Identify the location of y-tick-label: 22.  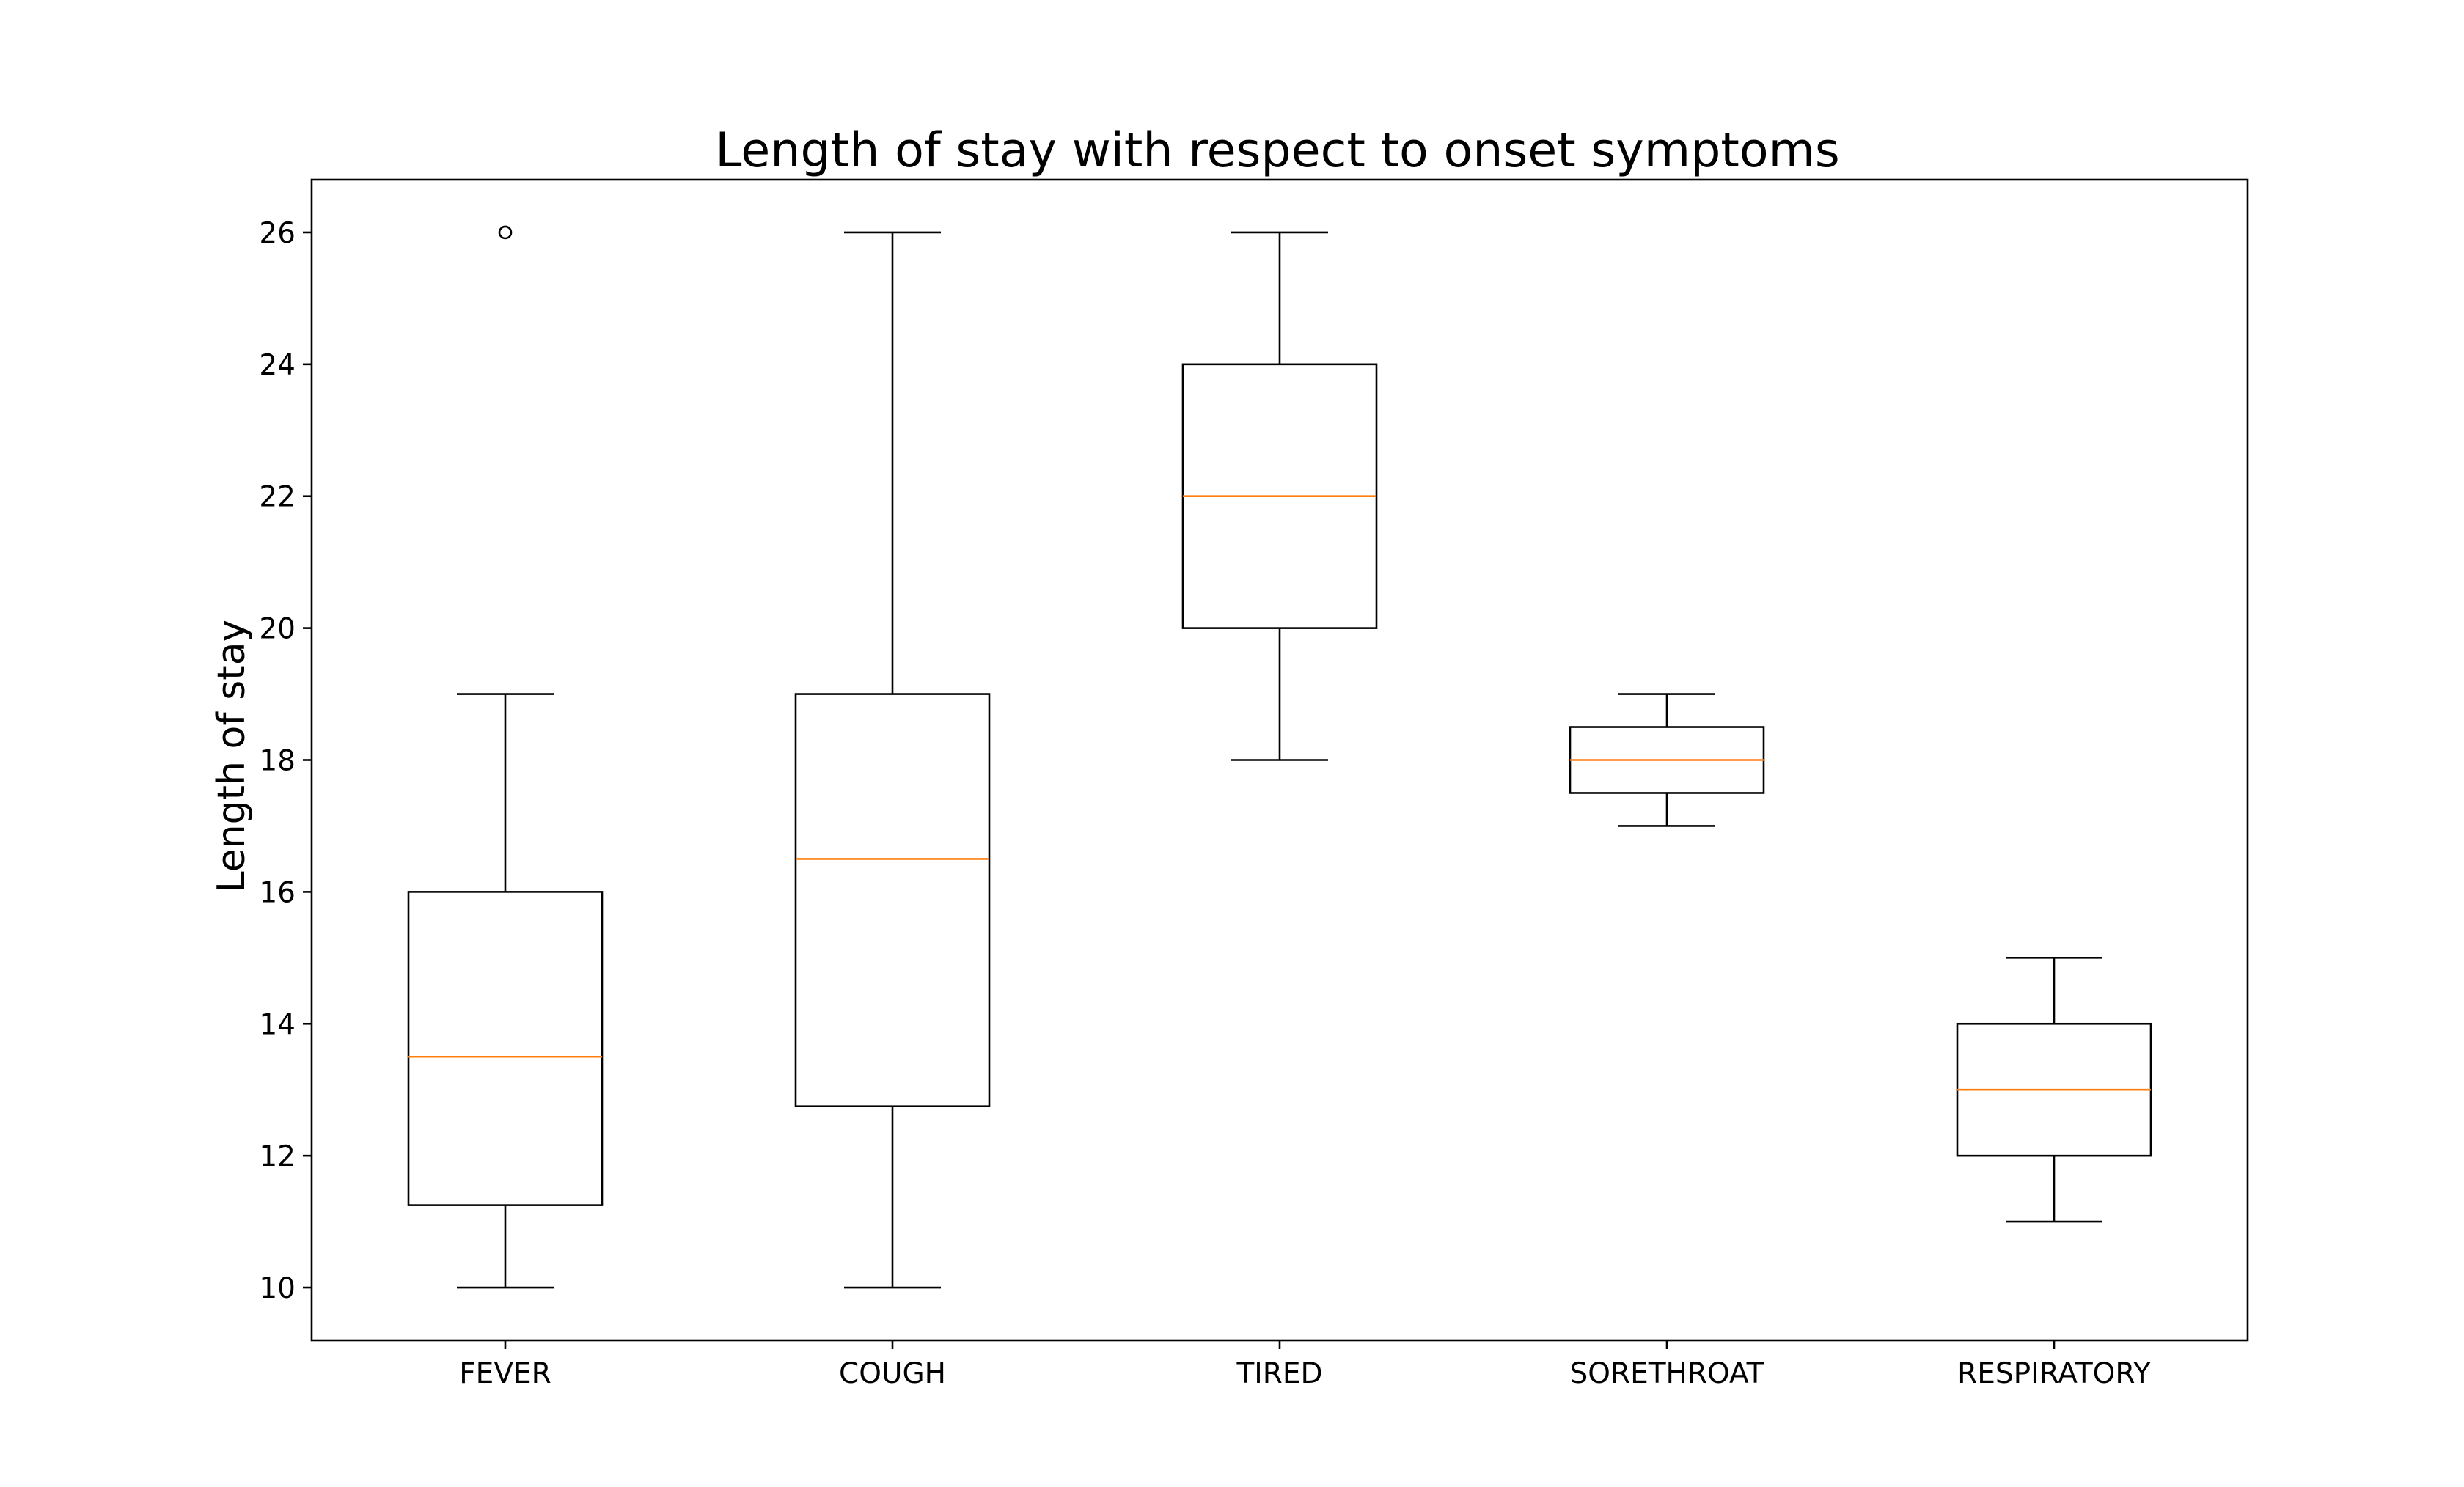
(277, 497).